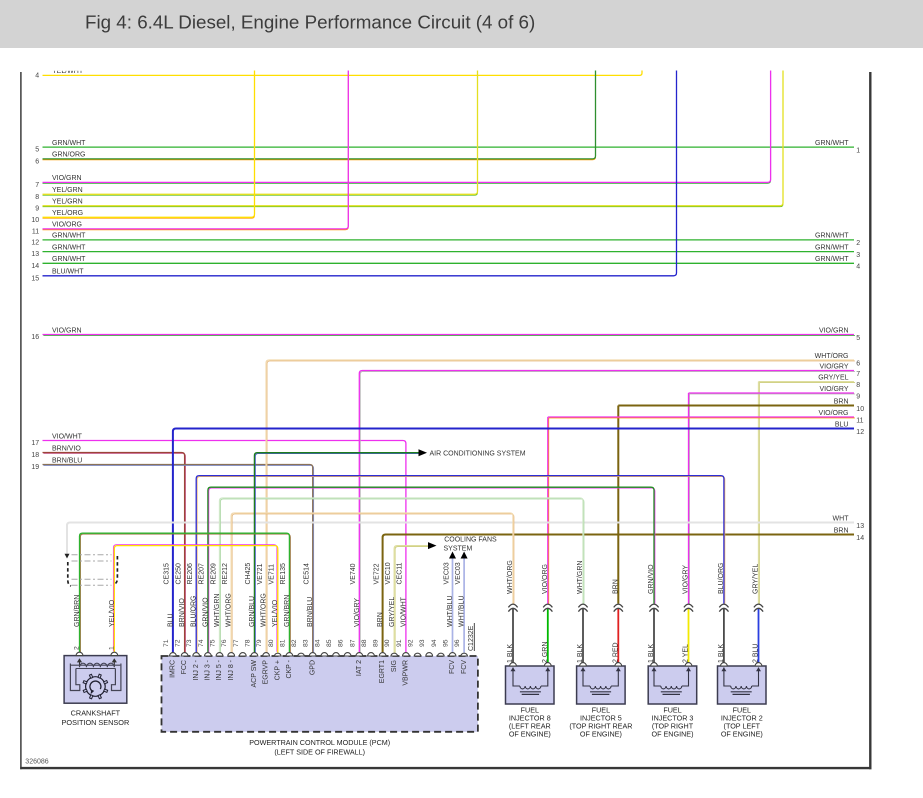 This screenshot has width=923, height=798. What do you see at coordinates (834, 330) in the screenshot?
I see `svg-text: VIO/GRN` at bounding box center [834, 330].